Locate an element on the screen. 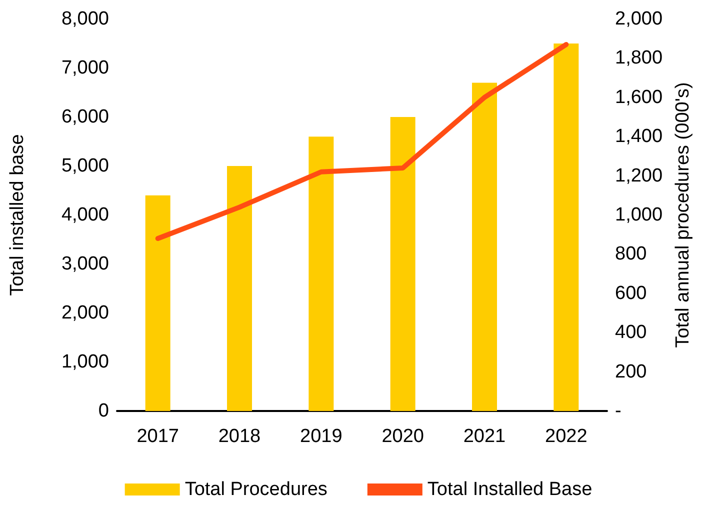 The width and height of the screenshot is (717, 508). y2-tick-label: 2,000 is located at coordinates (639, 19).